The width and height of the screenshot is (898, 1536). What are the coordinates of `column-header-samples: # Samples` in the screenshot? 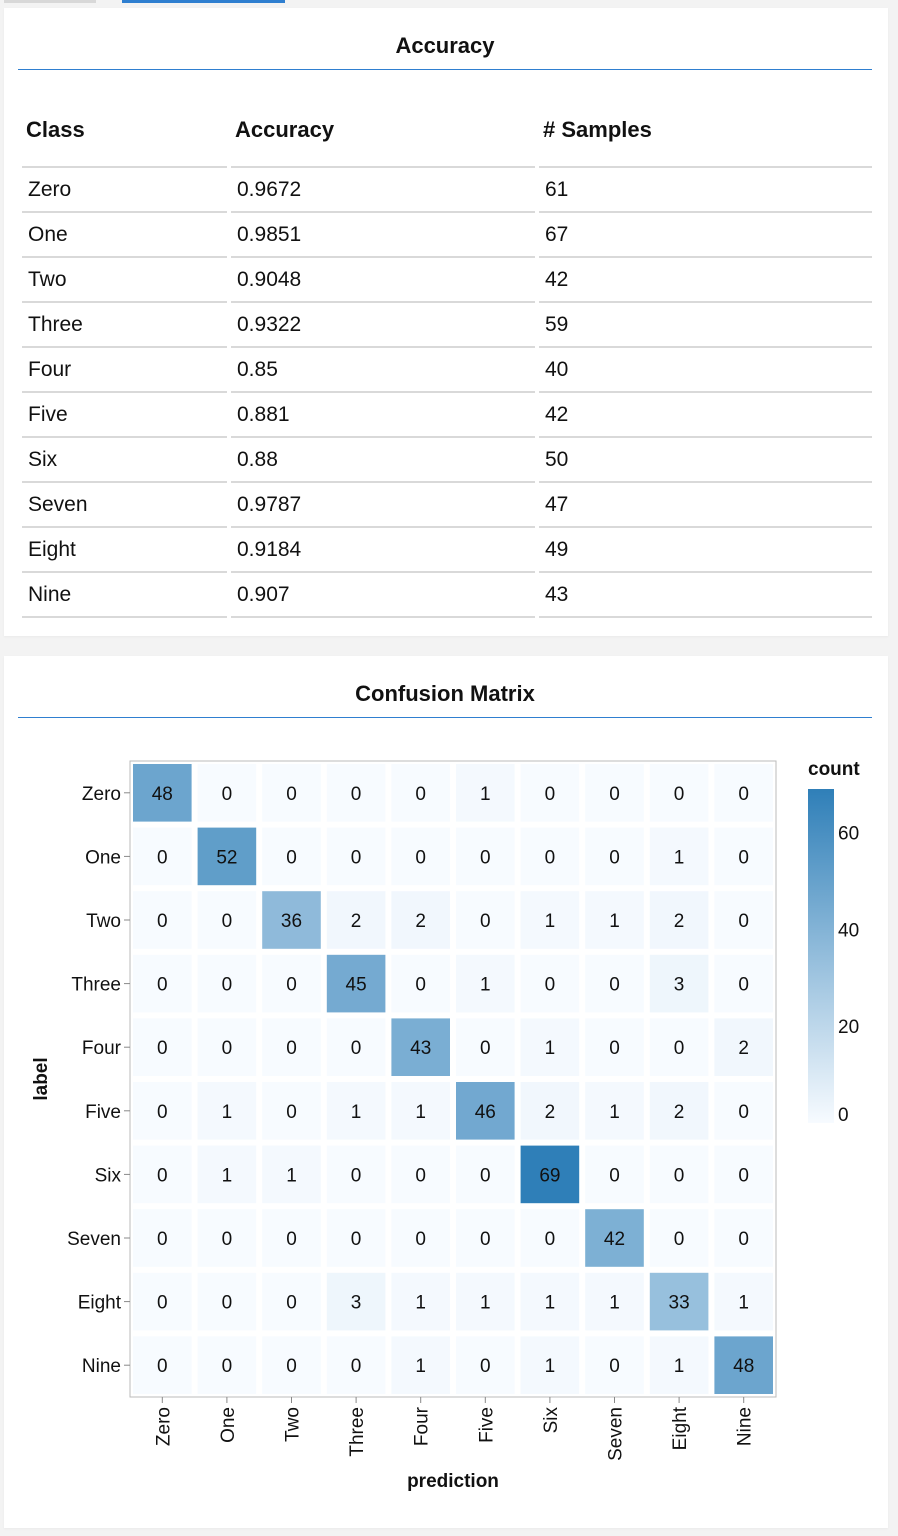 It's located at (705, 131).